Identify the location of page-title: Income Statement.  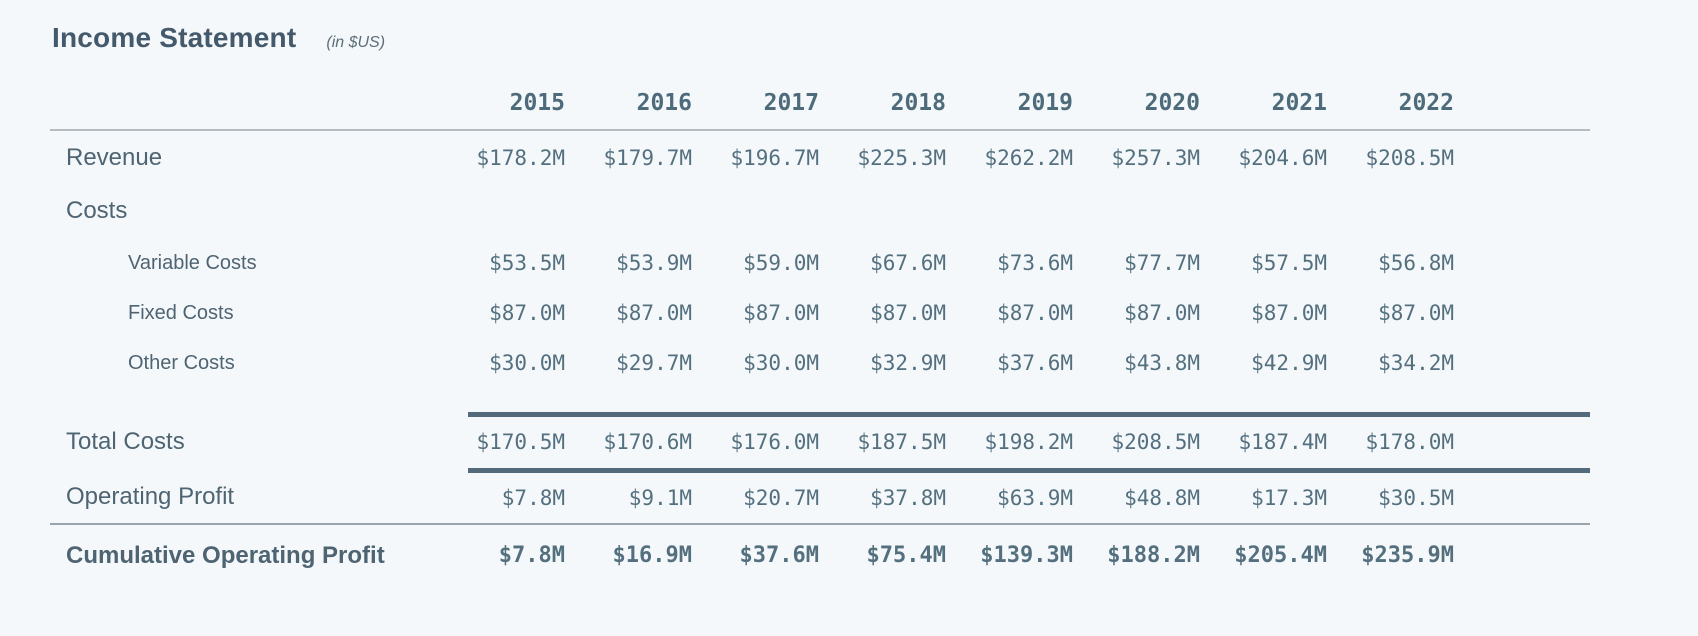
(174, 37).